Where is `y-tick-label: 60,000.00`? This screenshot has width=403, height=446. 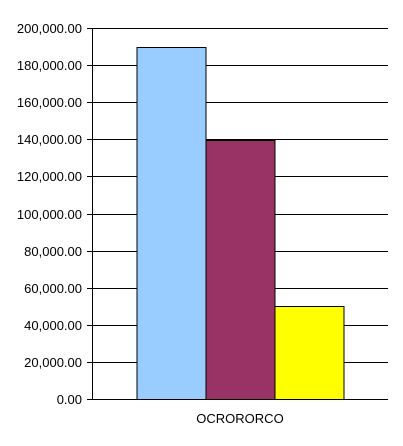 y-tick-label: 60,000.00 is located at coordinates (53, 288).